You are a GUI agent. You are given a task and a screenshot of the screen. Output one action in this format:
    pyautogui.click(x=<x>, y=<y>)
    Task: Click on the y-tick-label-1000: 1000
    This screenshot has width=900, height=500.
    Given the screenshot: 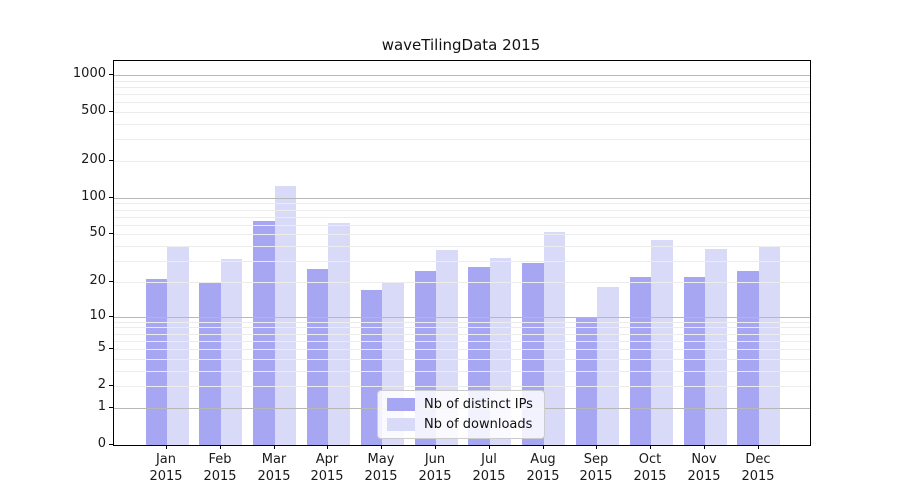 What is the action you would take?
    pyautogui.click(x=89, y=73)
    